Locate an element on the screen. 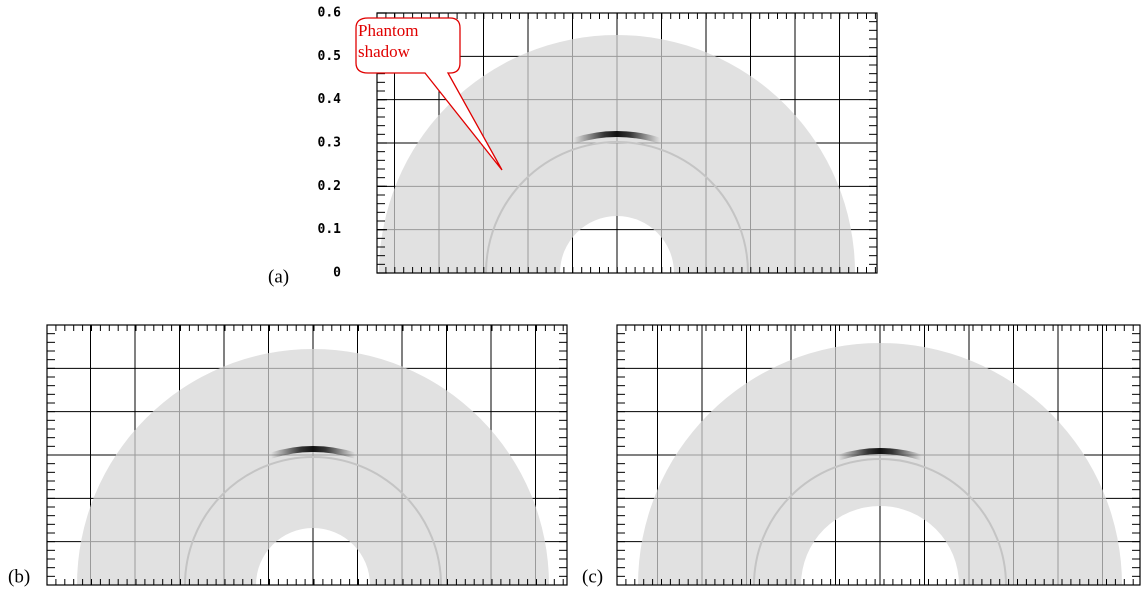 The height and width of the screenshot is (597, 1148). y-tick-label: 0.2 is located at coordinates (329, 186).